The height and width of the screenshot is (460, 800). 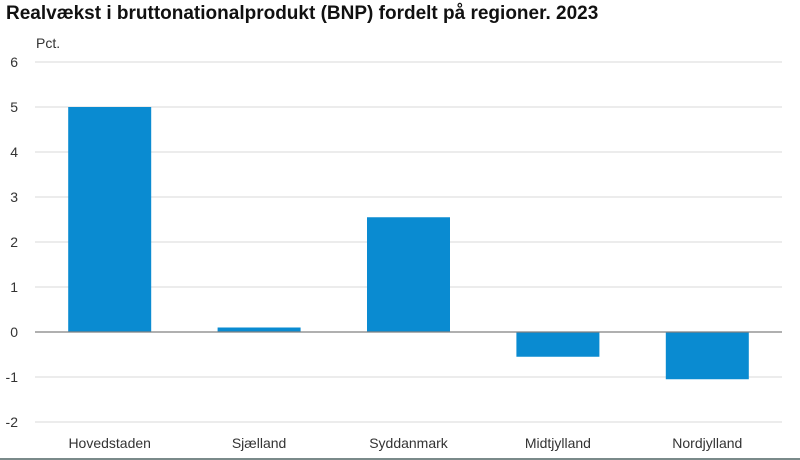 What do you see at coordinates (259, 443) in the screenshot?
I see `x-tick-label: Sjælland` at bounding box center [259, 443].